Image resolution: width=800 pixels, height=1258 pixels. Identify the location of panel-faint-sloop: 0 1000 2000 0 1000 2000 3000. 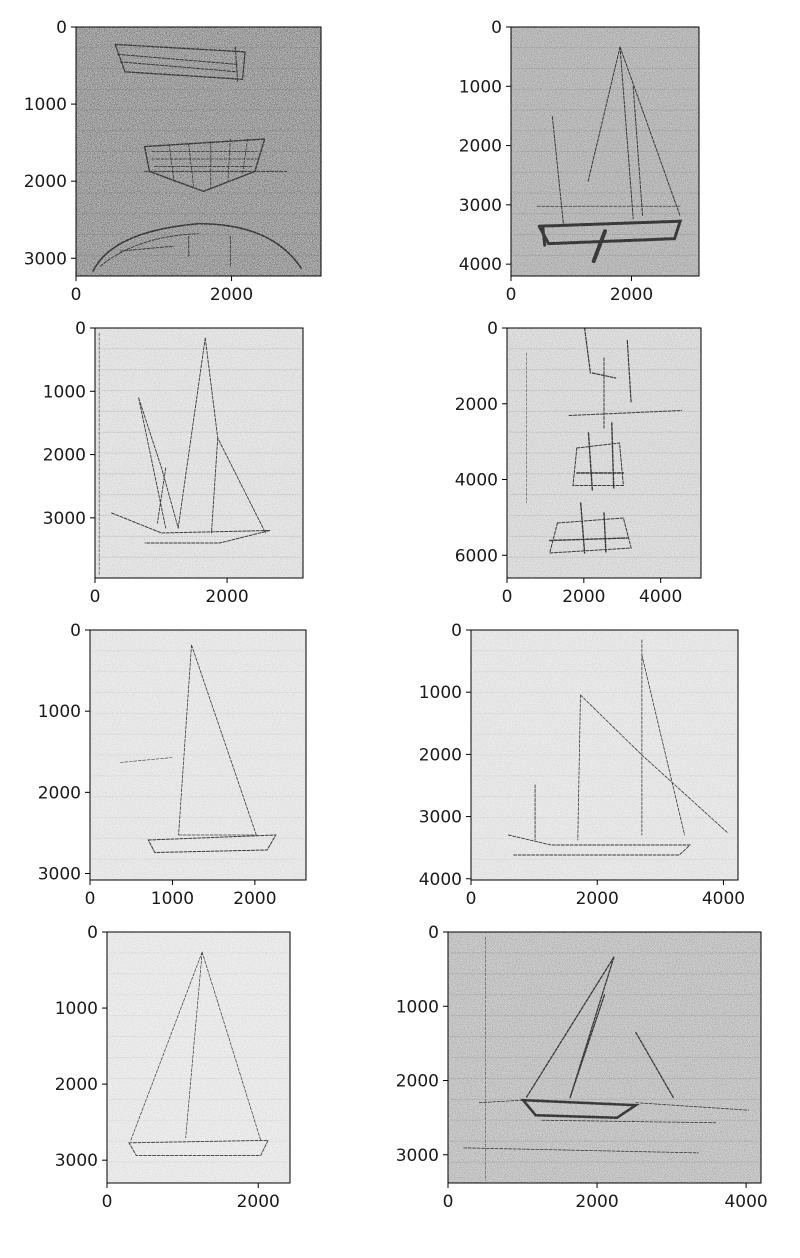
(172, 765).